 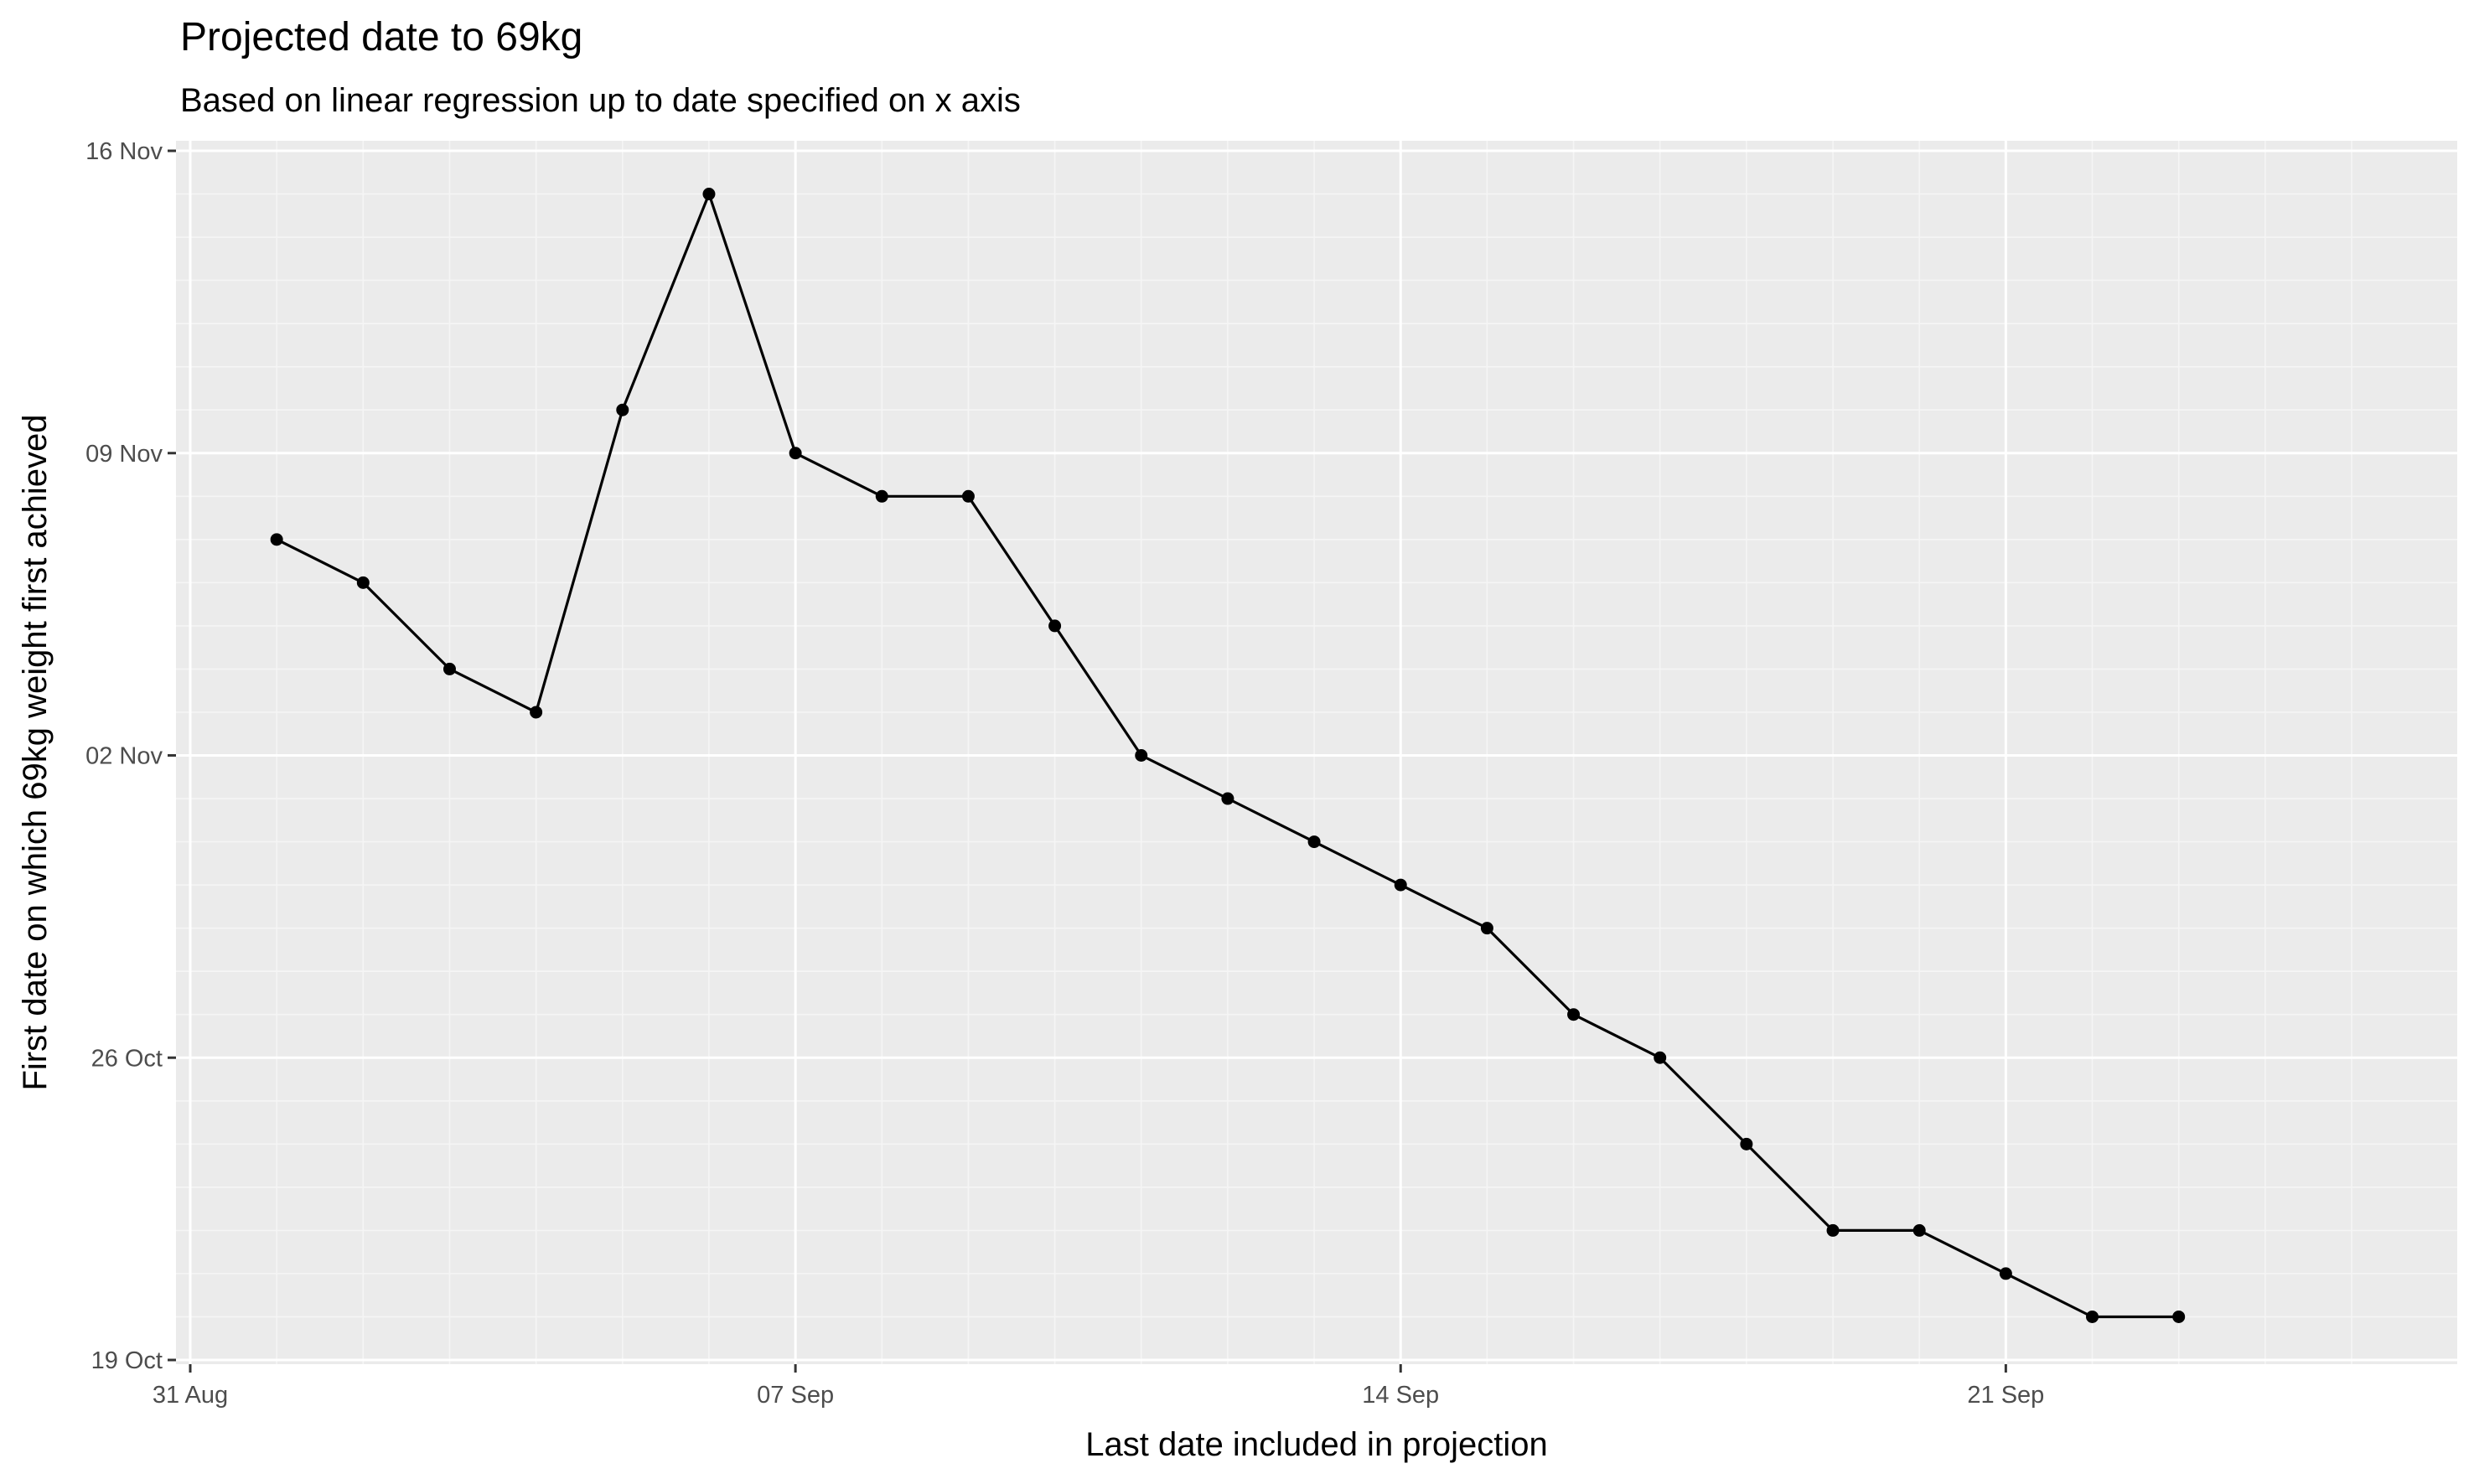 I want to click on x-tick-label: 21 Sep, so click(x=2005, y=1396).